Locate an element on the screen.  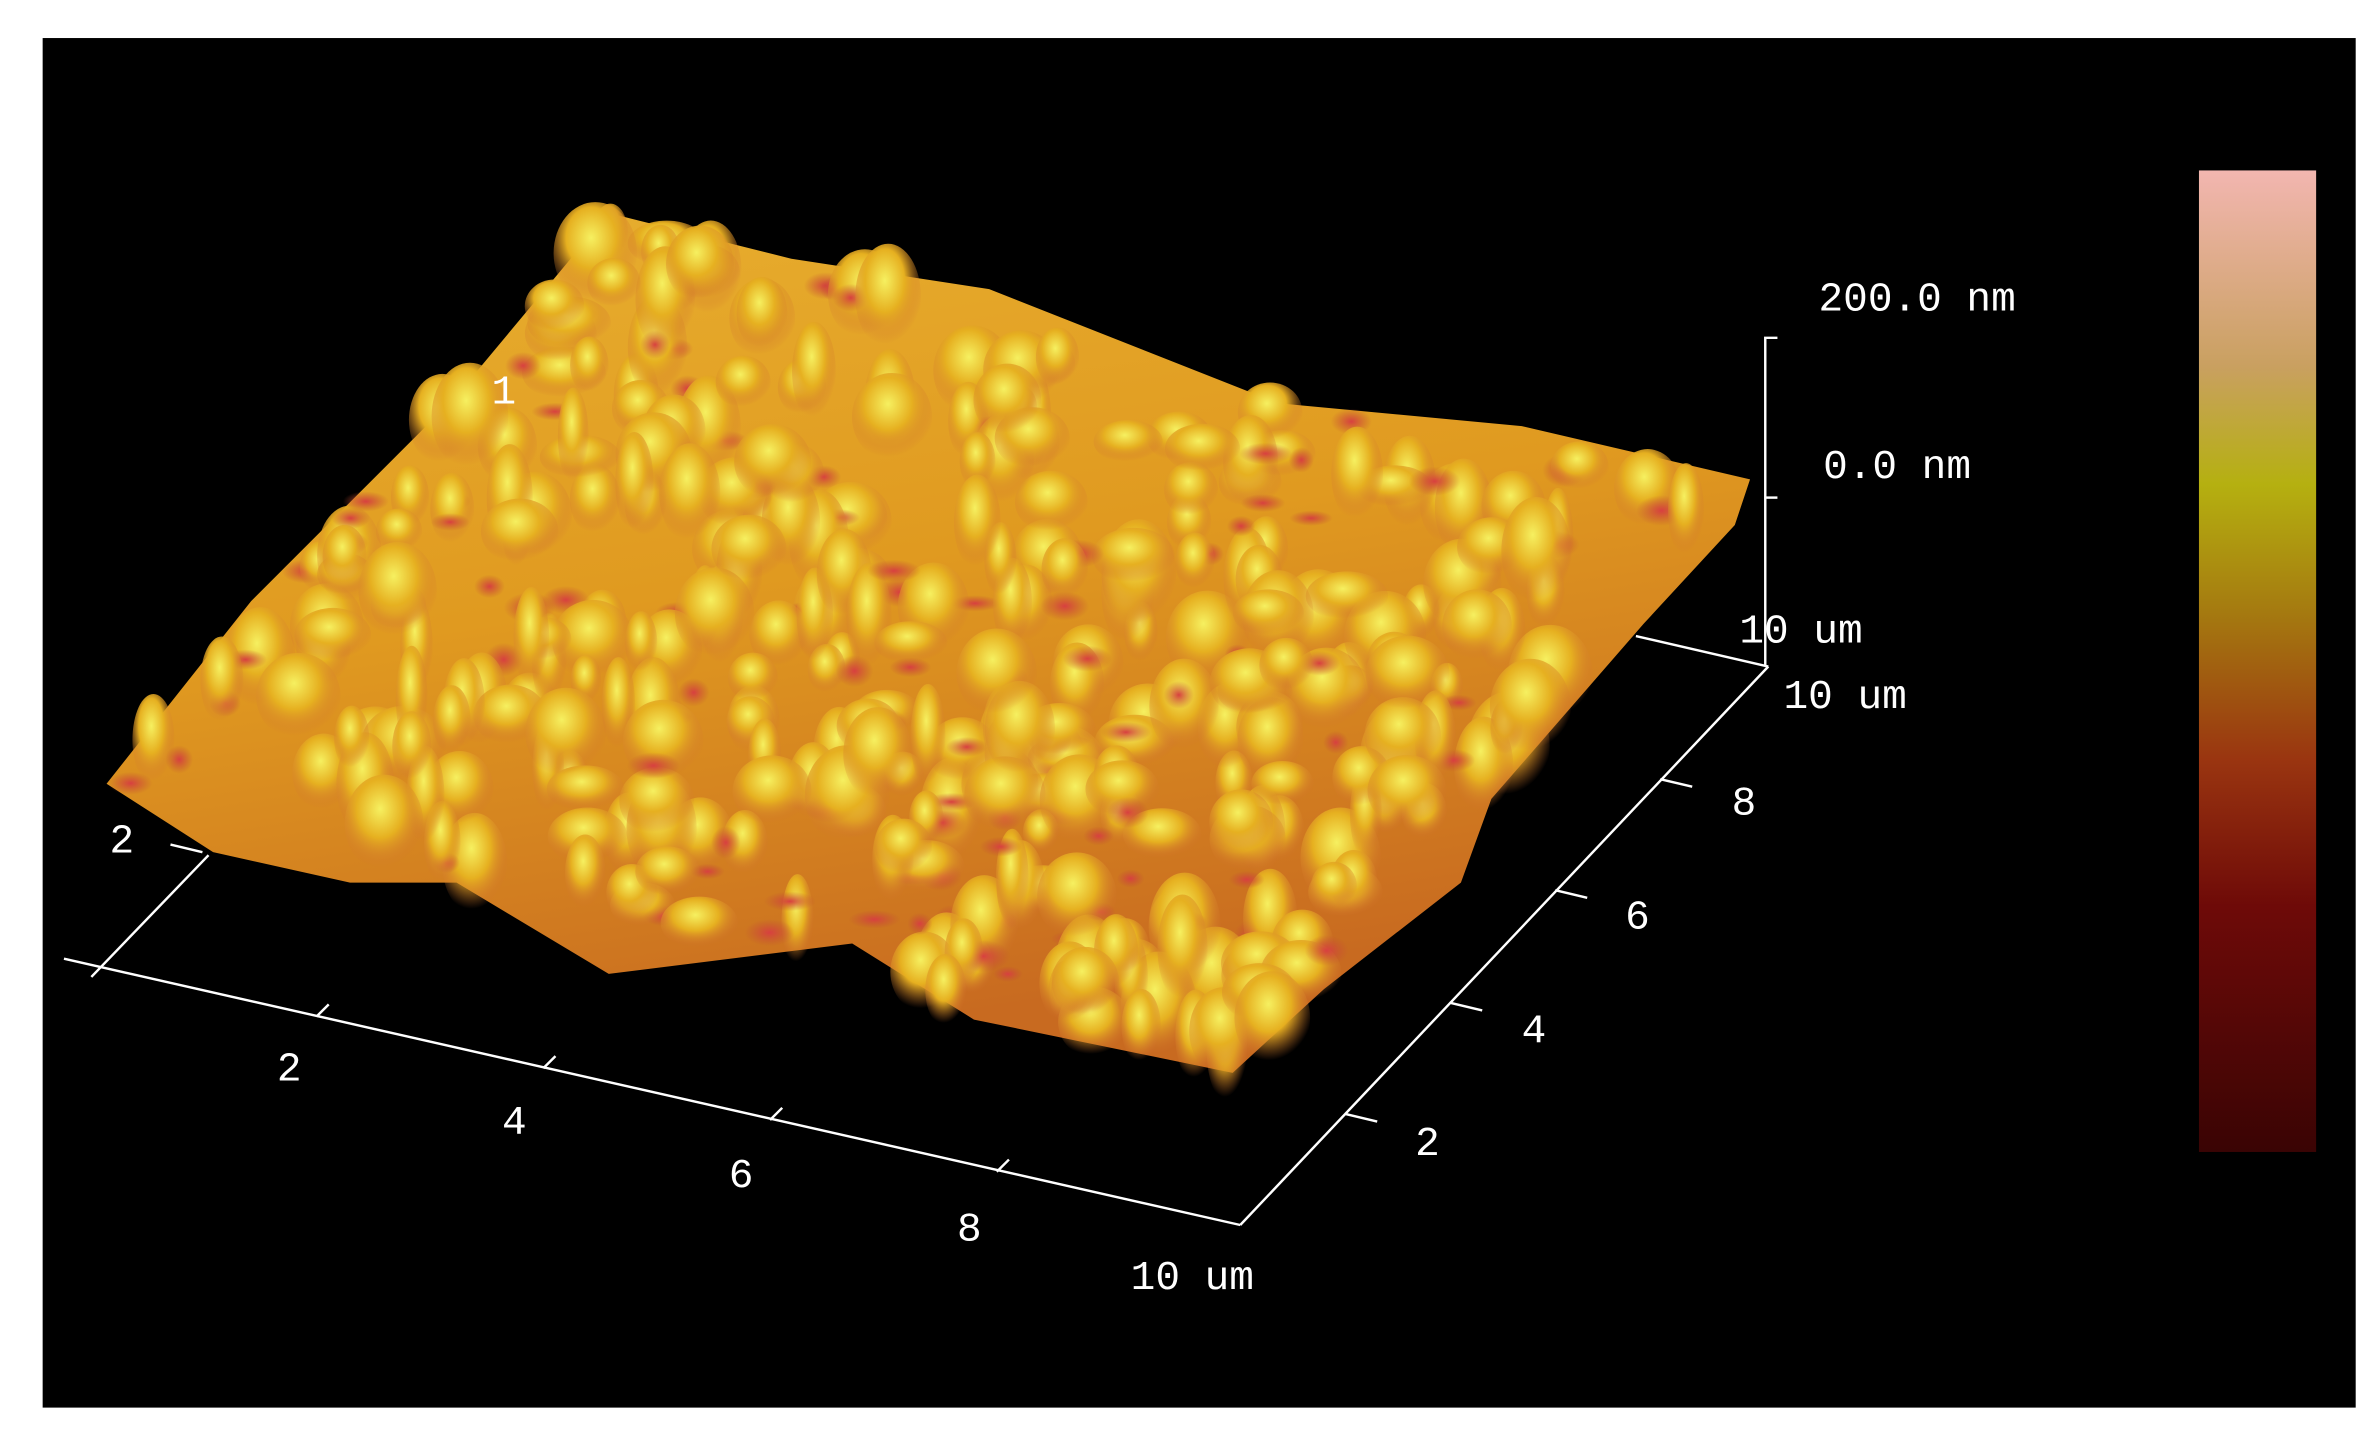
y-tick-label: 2 is located at coordinates (1427, 1145).